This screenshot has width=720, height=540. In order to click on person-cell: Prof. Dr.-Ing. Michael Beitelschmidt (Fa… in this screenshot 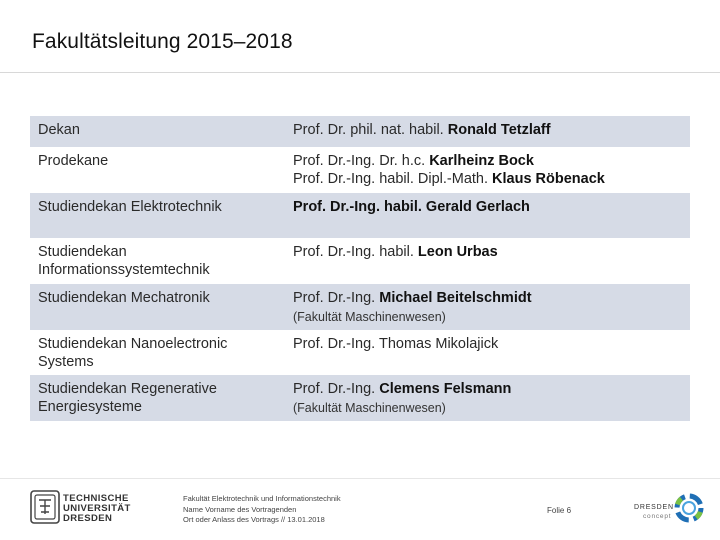, I will do `click(487, 307)`.